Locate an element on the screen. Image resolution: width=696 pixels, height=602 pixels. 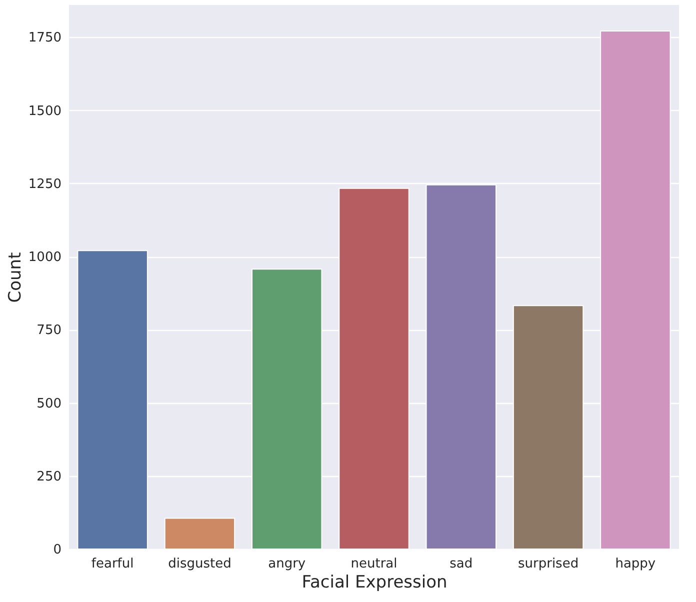
bar is located at coordinates (200, 534).